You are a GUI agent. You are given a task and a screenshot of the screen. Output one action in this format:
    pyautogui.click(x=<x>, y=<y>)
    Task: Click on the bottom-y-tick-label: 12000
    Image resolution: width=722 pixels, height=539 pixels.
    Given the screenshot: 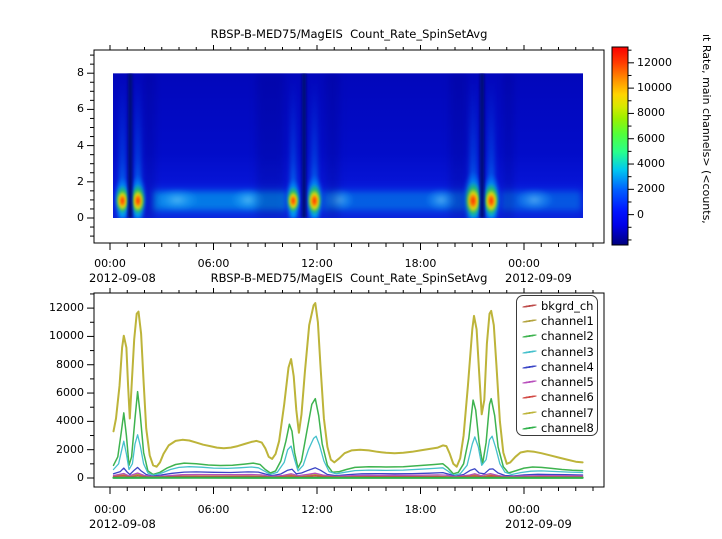 What is the action you would take?
    pyautogui.click(x=66, y=308)
    